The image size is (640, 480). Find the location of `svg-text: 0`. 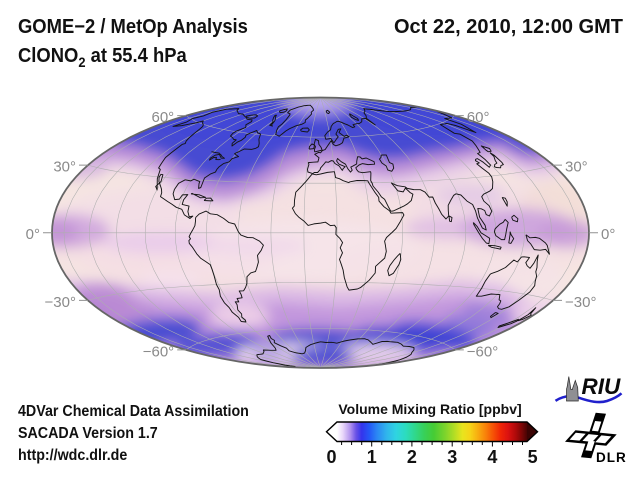

svg-text: 0 is located at coordinates (331, 457).